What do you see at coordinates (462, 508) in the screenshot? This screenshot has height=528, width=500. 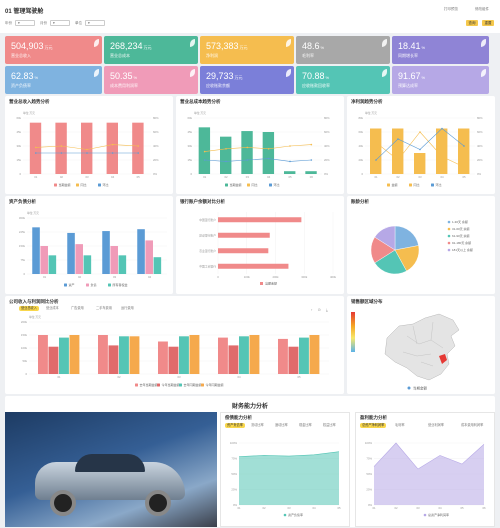 I see `x-tick-label: 05` at bounding box center [462, 508].